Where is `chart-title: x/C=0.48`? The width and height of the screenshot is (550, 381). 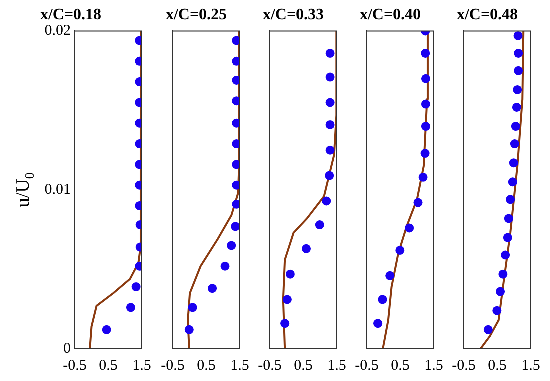
chart-title: x/C=0.48 is located at coordinates (487, 15).